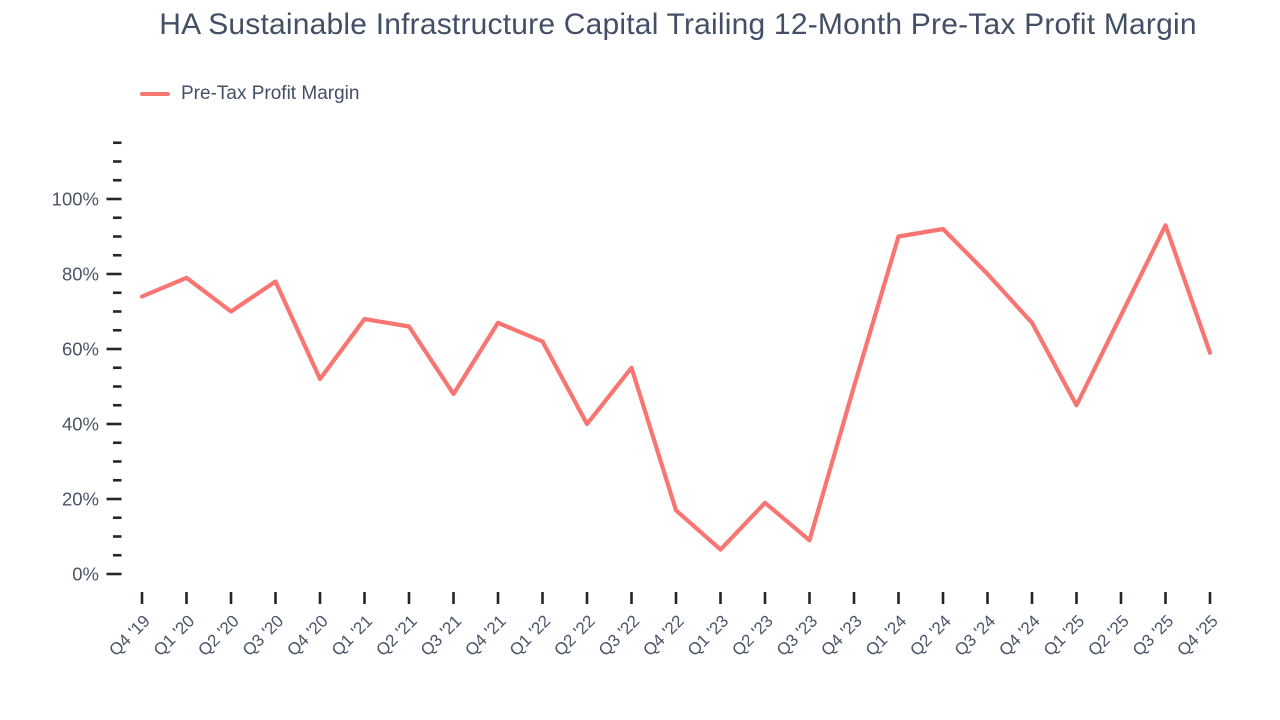 The width and height of the screenshot is (1280, 720). I want to click on y-axis-label: 60%, so click(80, 349).